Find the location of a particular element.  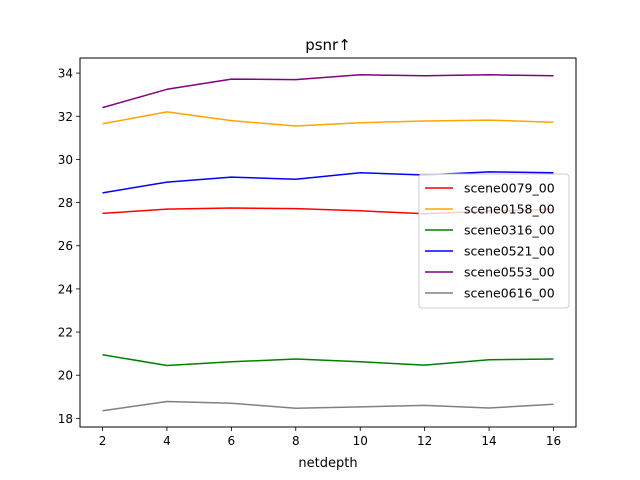

x-tick-label: 2 is located at coordinates (103, 441).